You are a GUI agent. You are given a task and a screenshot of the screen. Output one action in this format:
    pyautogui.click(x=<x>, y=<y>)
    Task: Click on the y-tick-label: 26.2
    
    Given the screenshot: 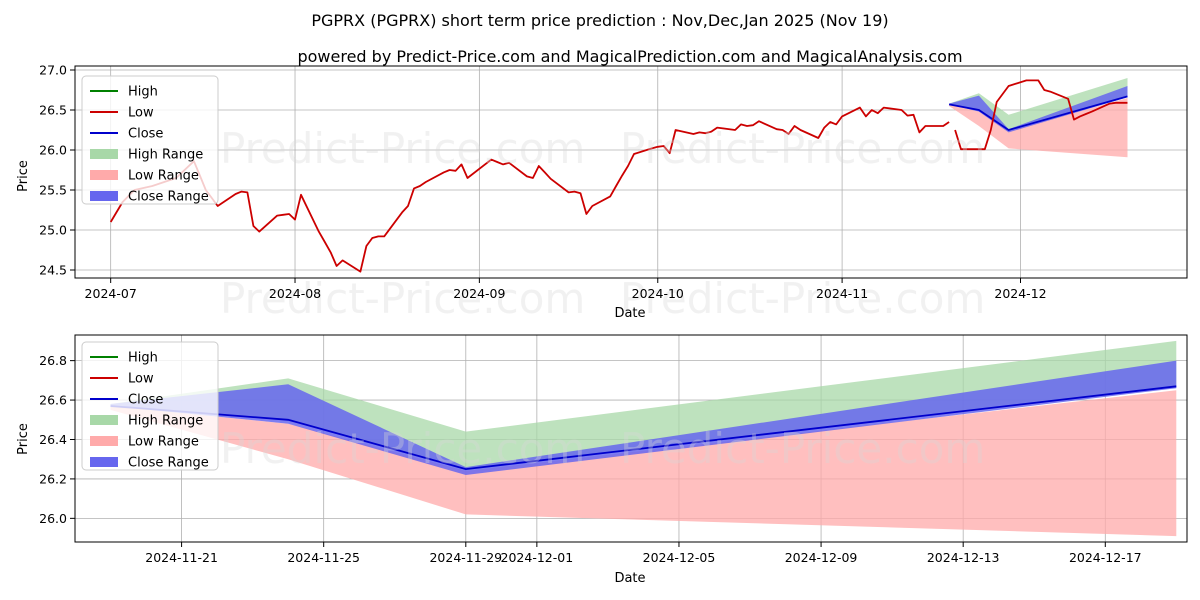 What is the action you would take?
    pyautogui.click(x=53, y=478)
    